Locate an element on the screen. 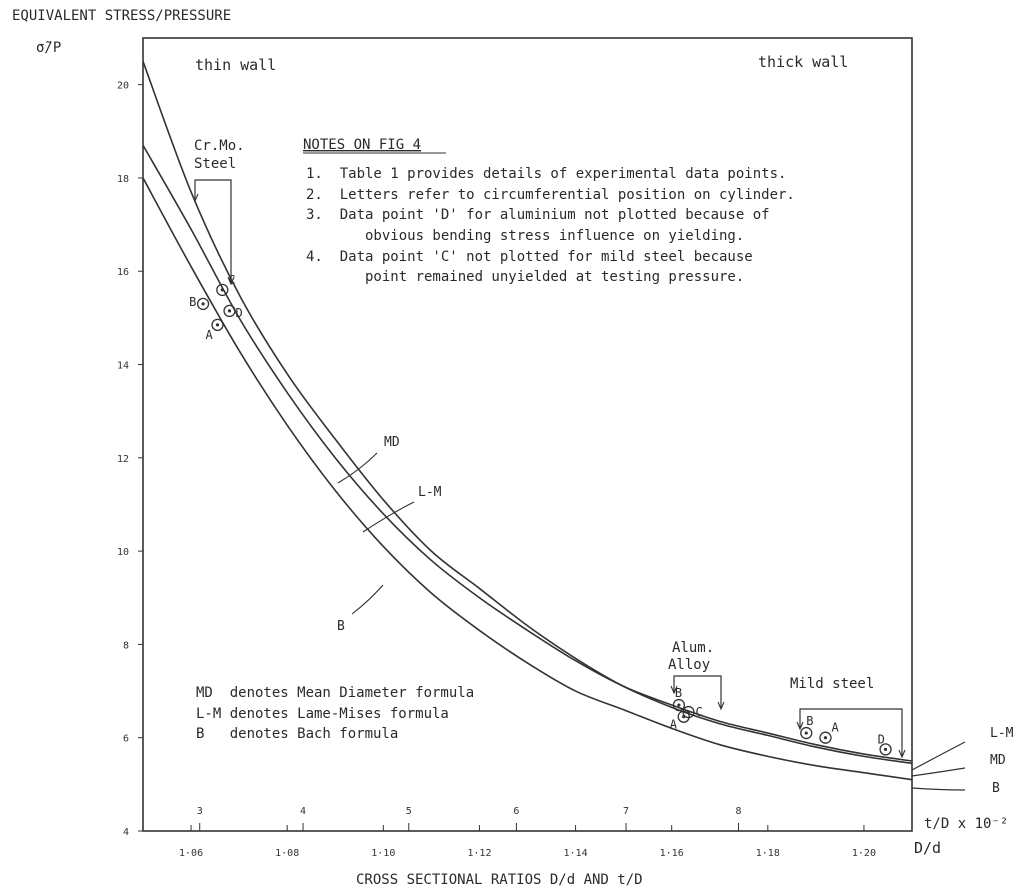 The image size is (1025, 888). bracket-alum-arrow-left is located at coordinates (674, 690).